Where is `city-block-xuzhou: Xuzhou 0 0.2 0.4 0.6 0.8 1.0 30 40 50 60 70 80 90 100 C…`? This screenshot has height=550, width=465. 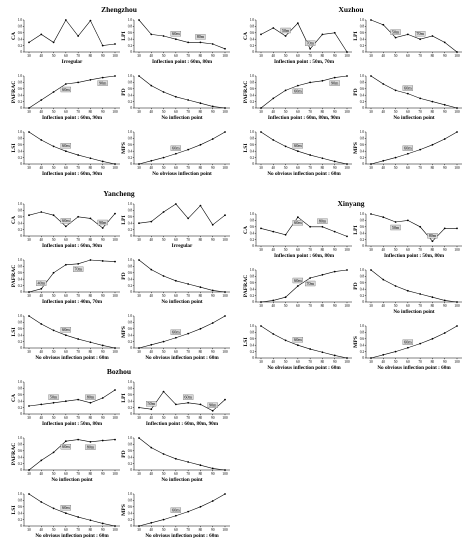 city-block-xuzhou: Xuzhou 0 0.2 0.4 0.6 0.8 1.0 30 40 50 60 70 80 90 100 C… is located at coordinates (352, 91).